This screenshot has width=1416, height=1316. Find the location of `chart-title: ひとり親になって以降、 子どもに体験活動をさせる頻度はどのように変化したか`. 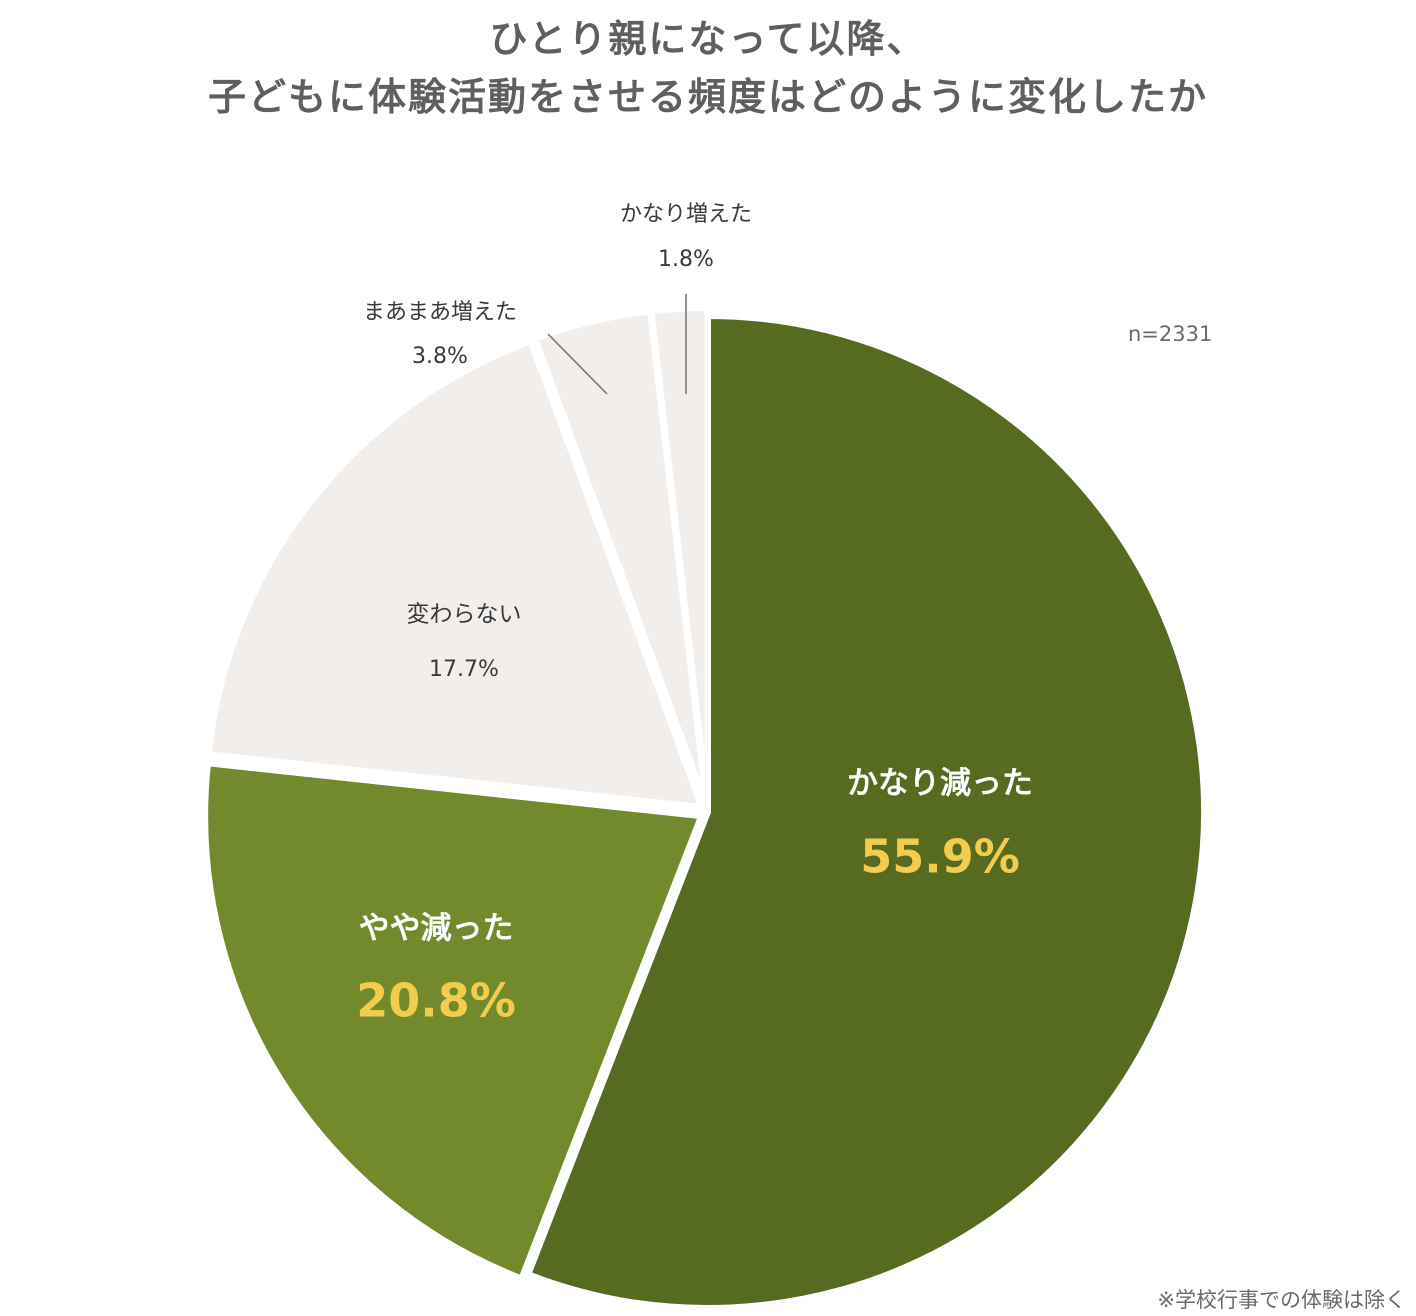

chart-title: ひとり親になって以降、 子どもに体験活動をさせる頻度はどのように変化したか is located at coordinates (708, 68).